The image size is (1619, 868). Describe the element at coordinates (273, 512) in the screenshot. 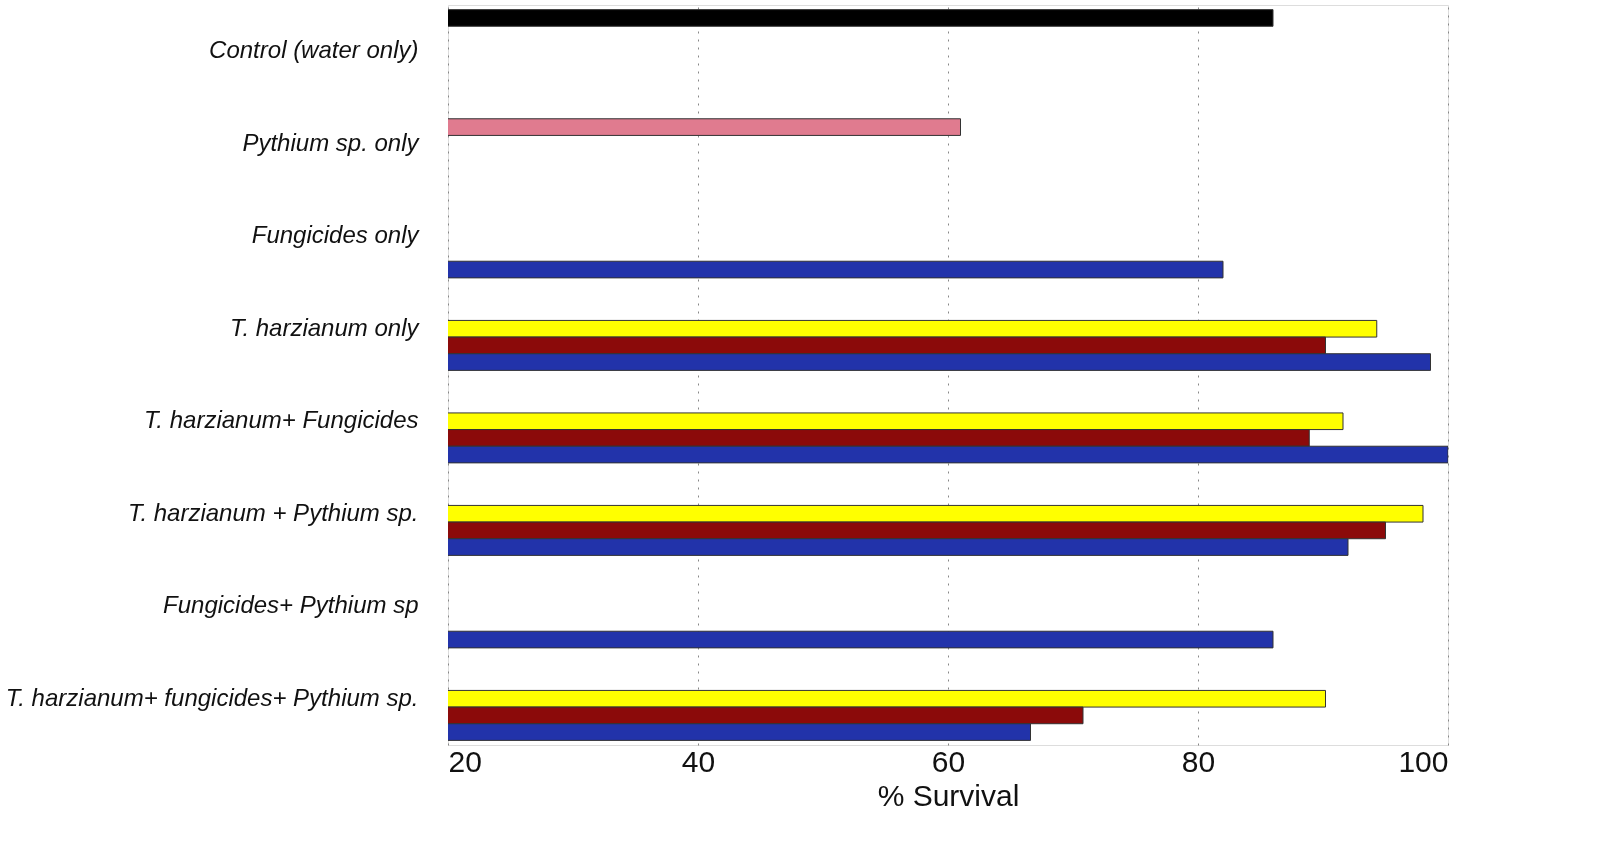

I see `y-tick-label: T. harzianum + Pythium sp.` at that location.